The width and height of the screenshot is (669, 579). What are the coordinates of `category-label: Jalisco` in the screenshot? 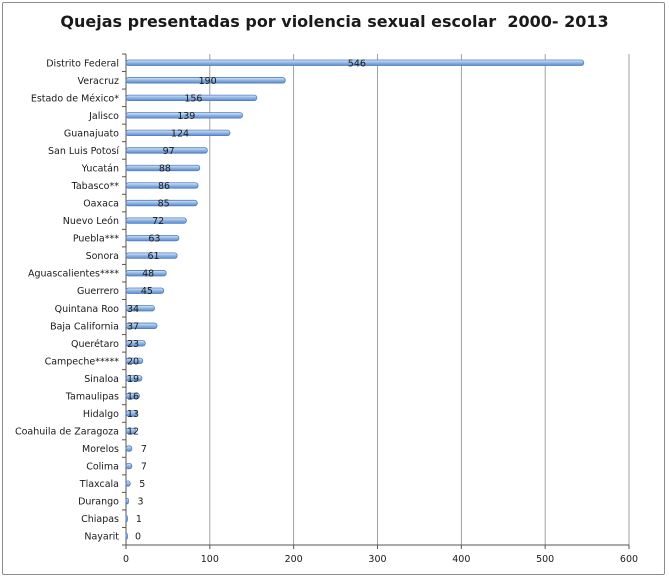 It's located at (103, 116).